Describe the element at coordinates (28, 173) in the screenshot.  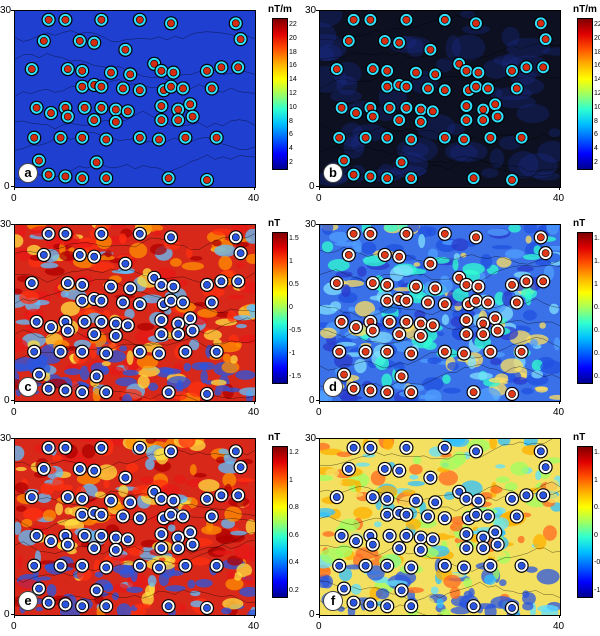
I see `panel-letter: a` at that location.